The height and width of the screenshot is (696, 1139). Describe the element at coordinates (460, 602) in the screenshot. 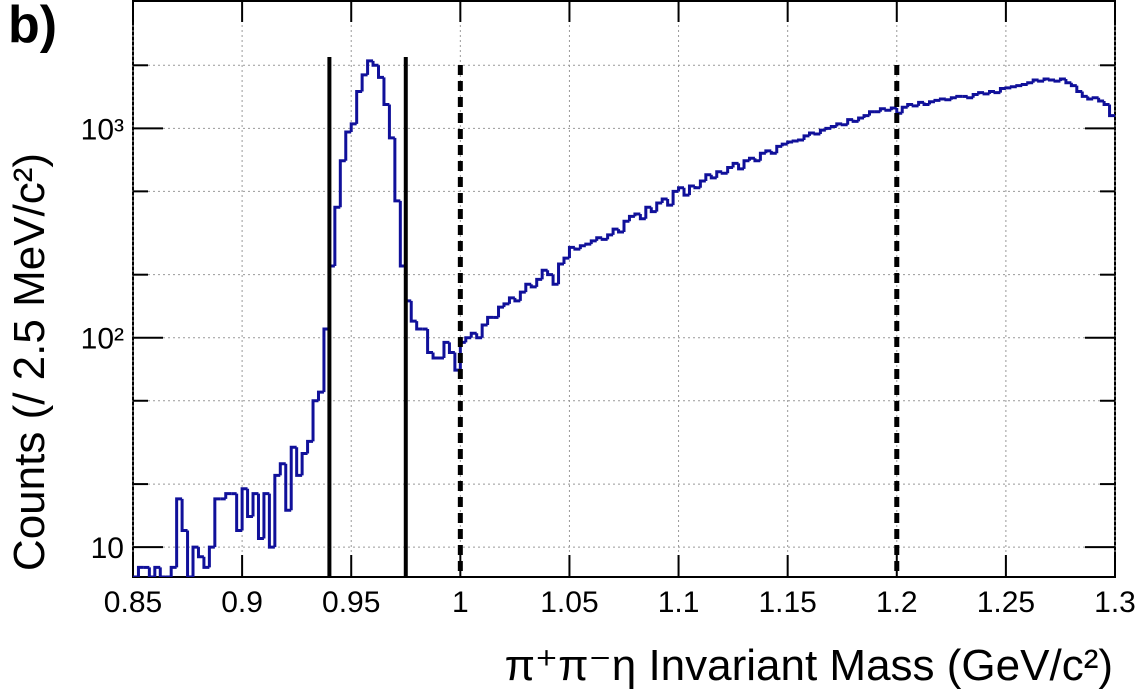

I see `x-tick-label: 1` at that location.